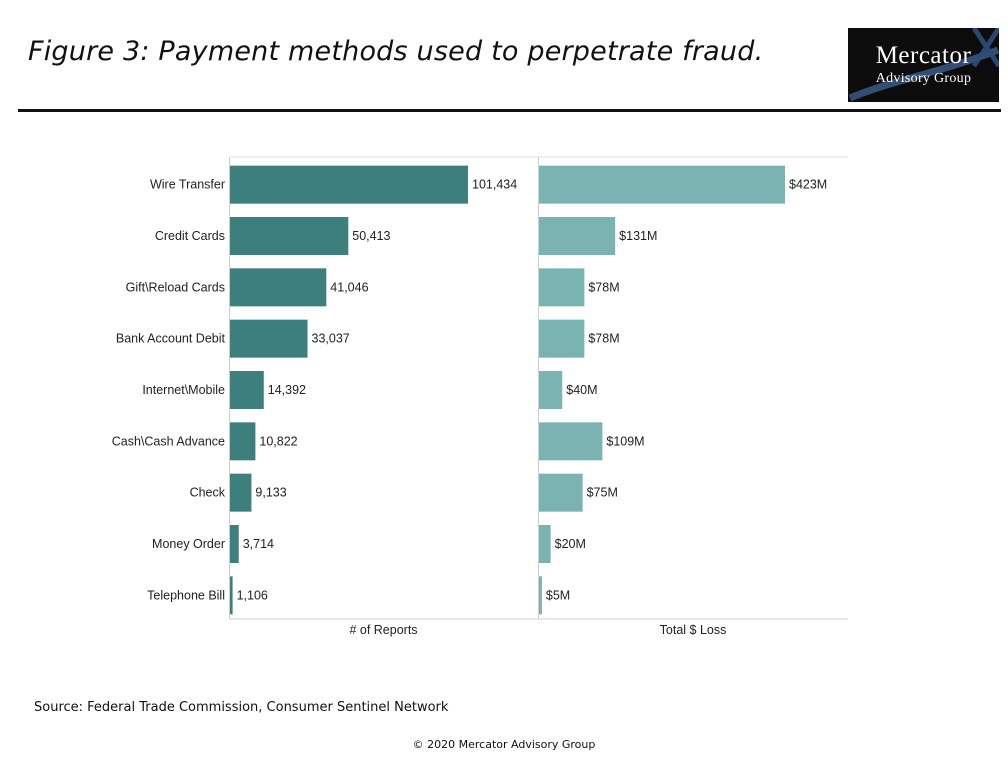 This screenshot has height=768, width=1008. What do you see at coordinates (923, 55) in the screenshot?
I see `logo-line-1: Mercator` at bounding box center [923, 55].